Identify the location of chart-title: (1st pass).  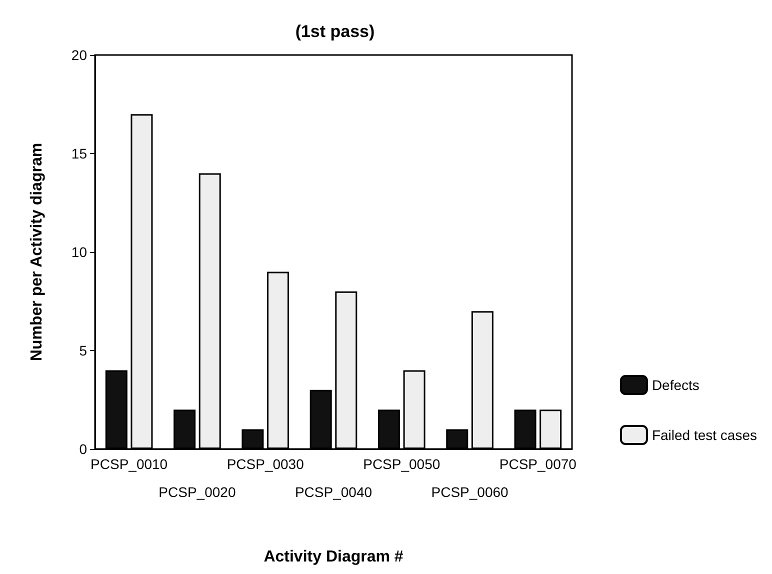
(335, 31).